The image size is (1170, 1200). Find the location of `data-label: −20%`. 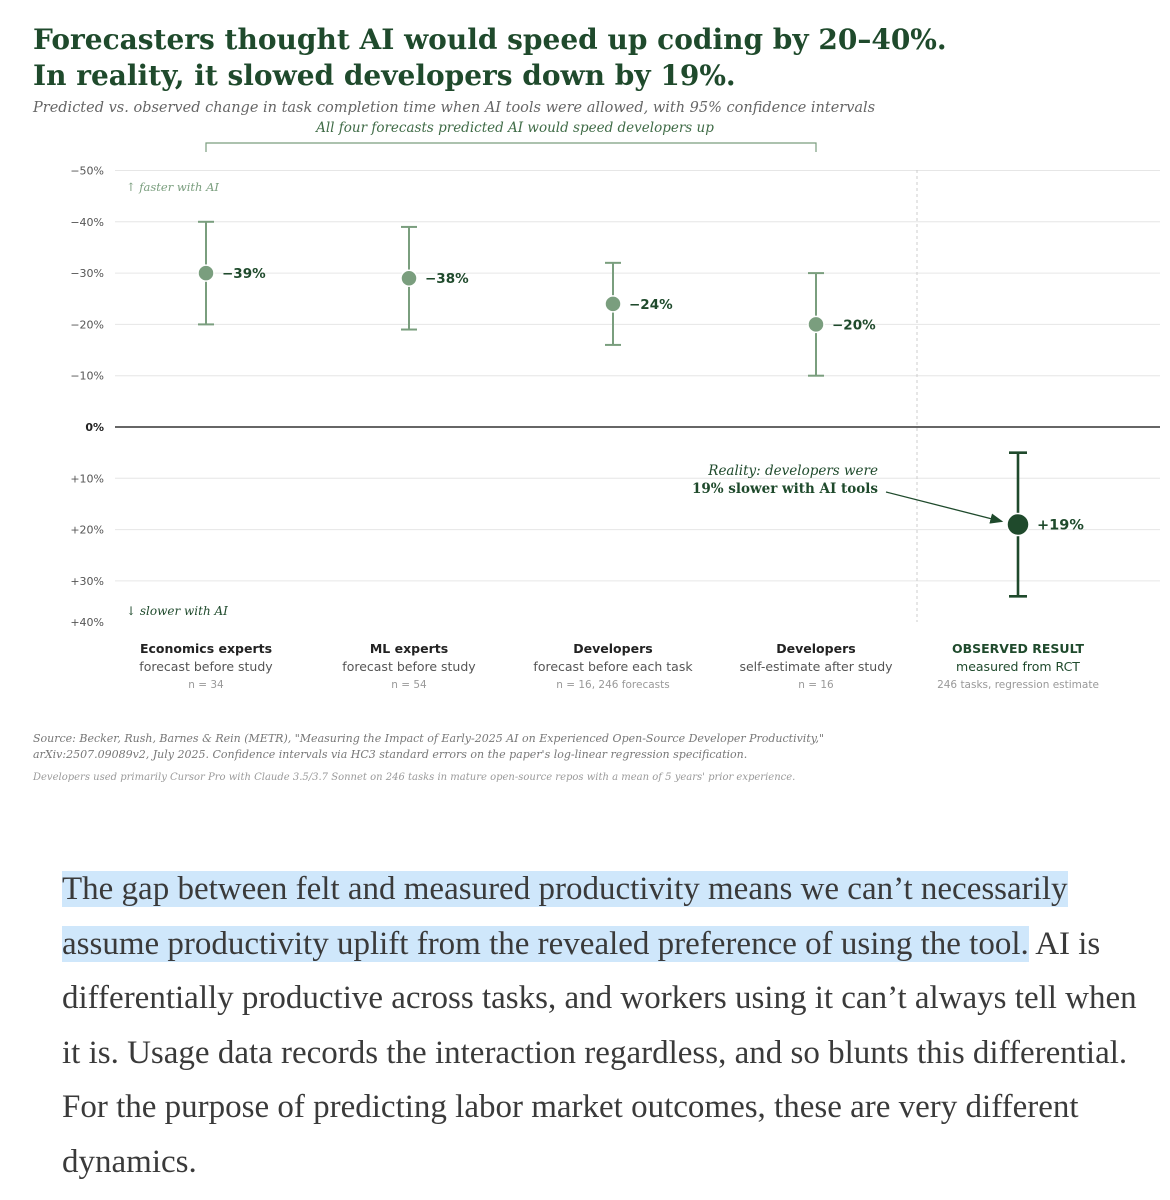

data-label: −20% is located at coordinates (854, 325).